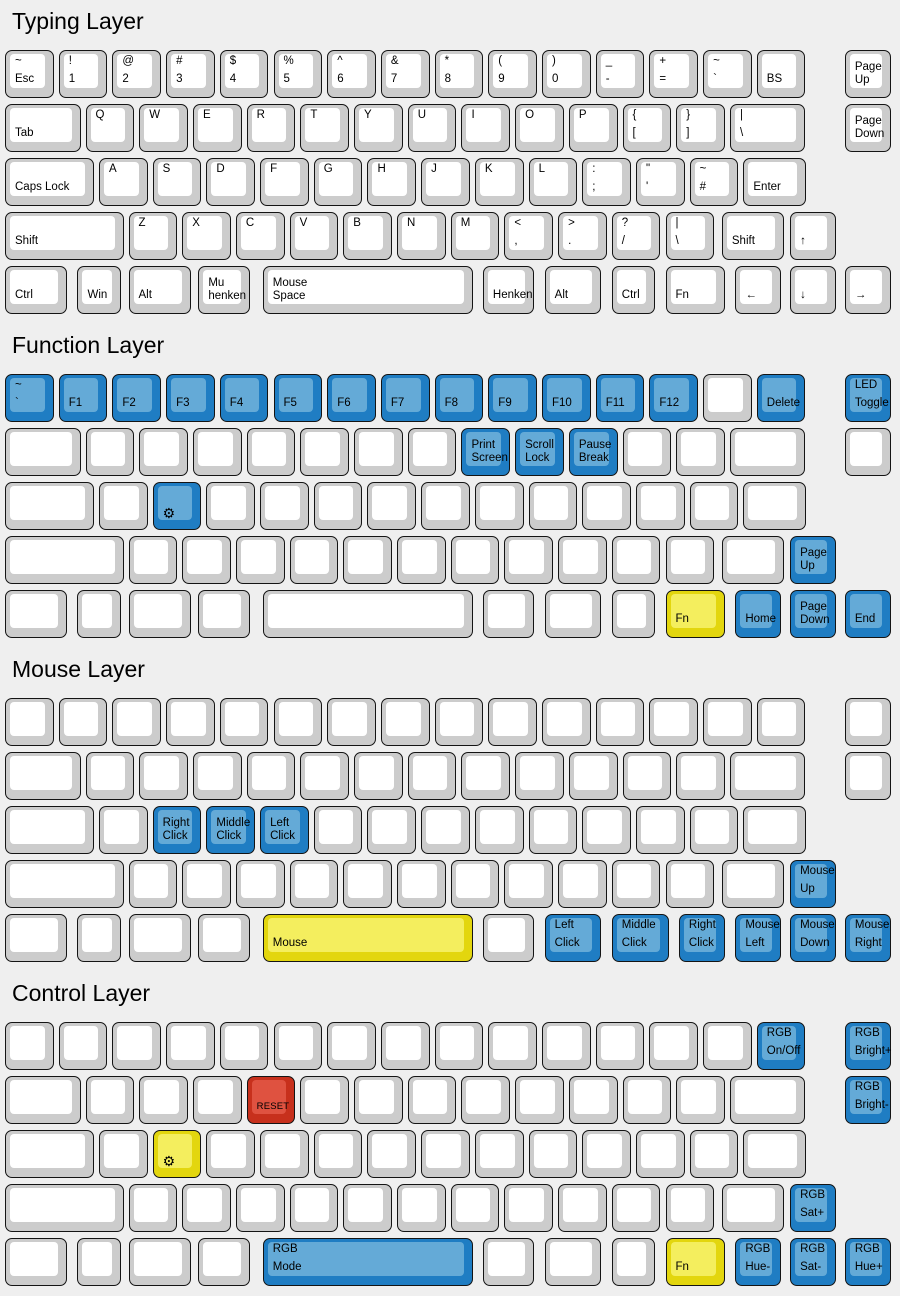 This screenshot has width=900, height=1296. I want to click on key-mouse-space: Mouse Space, so click(367, 290).